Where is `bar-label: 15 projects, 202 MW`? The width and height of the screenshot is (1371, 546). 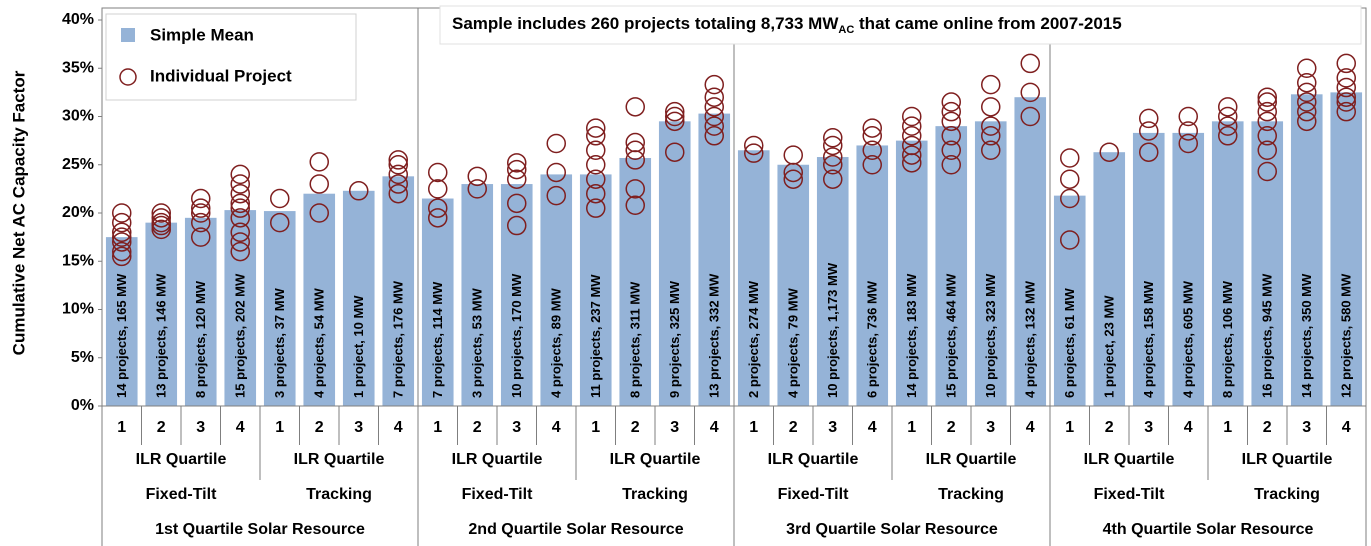
bar-label: 15 projects, 202 MW is located at coordinates (240, 335).